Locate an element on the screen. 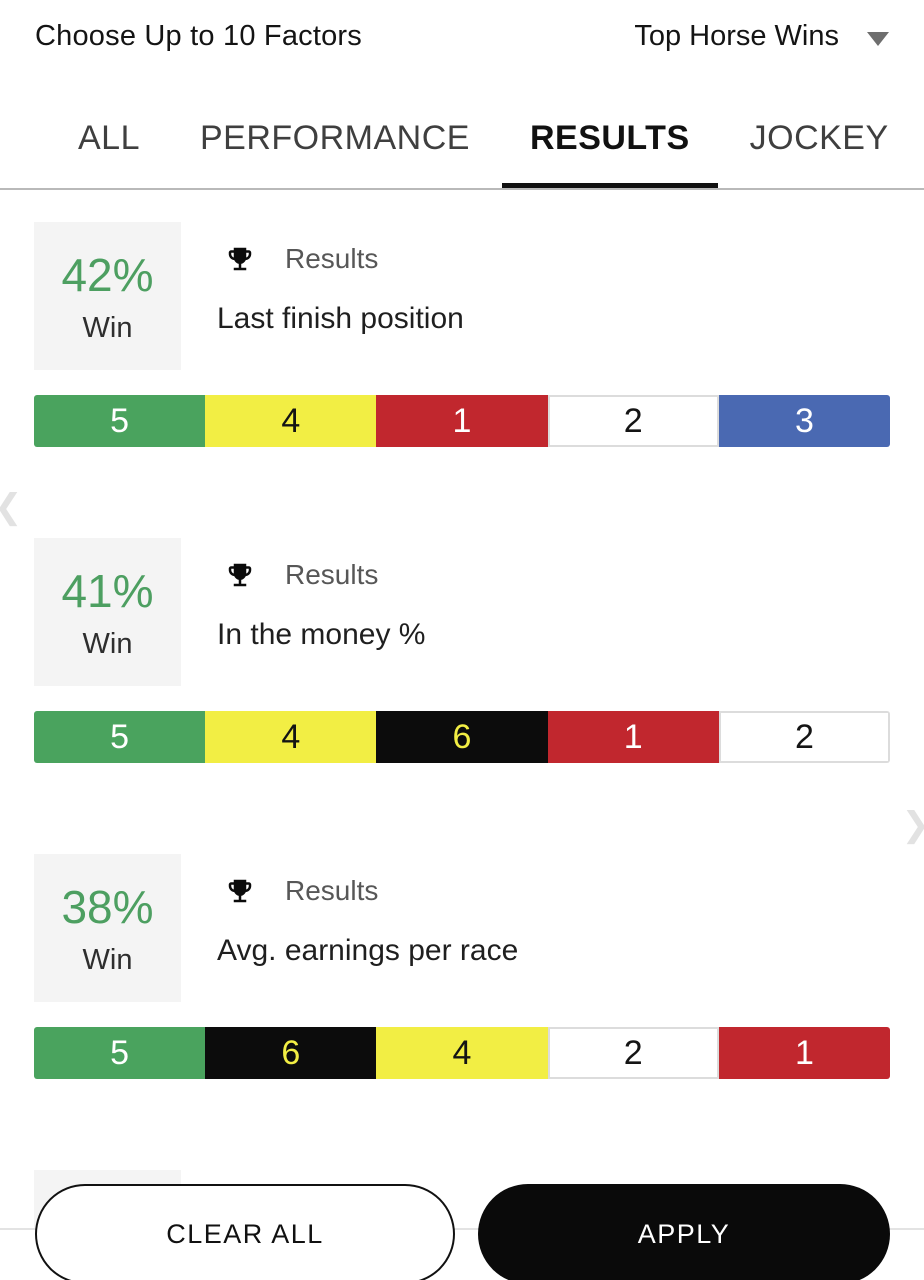 The image size is (924, 1280). win-stat-box: 42% Win is located at coordinates (107, 296).